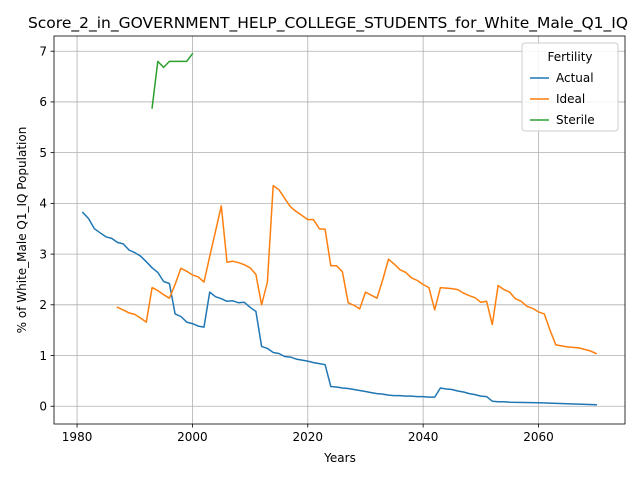 The height and width of the screenshot is (480, 640). Describe the element at coordinates (172, 80) in the screenshot. I see `series-line-sterile` at that location.